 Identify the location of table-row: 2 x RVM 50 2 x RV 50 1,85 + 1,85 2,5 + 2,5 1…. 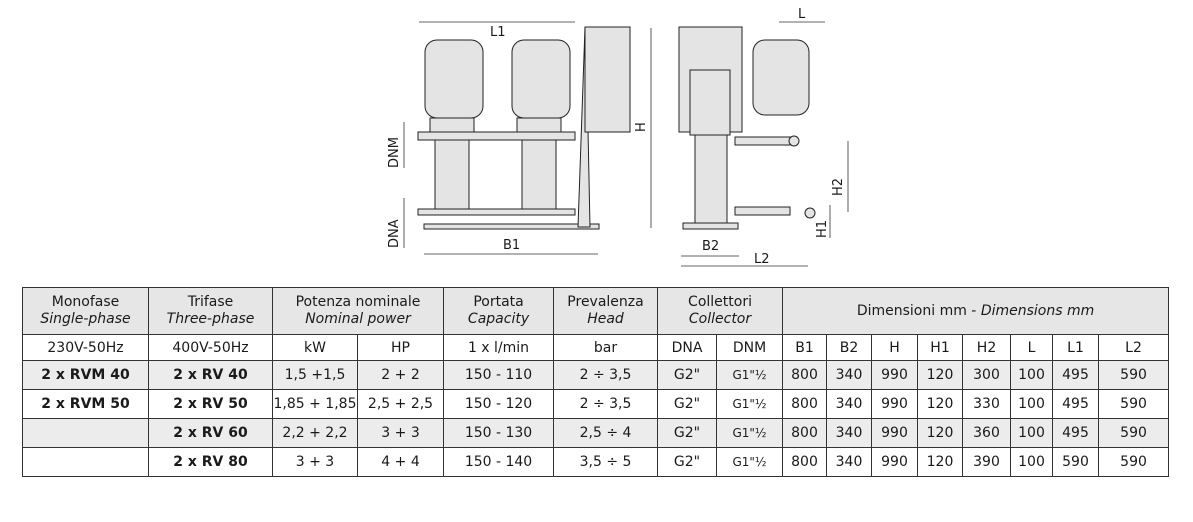
(596, 404).